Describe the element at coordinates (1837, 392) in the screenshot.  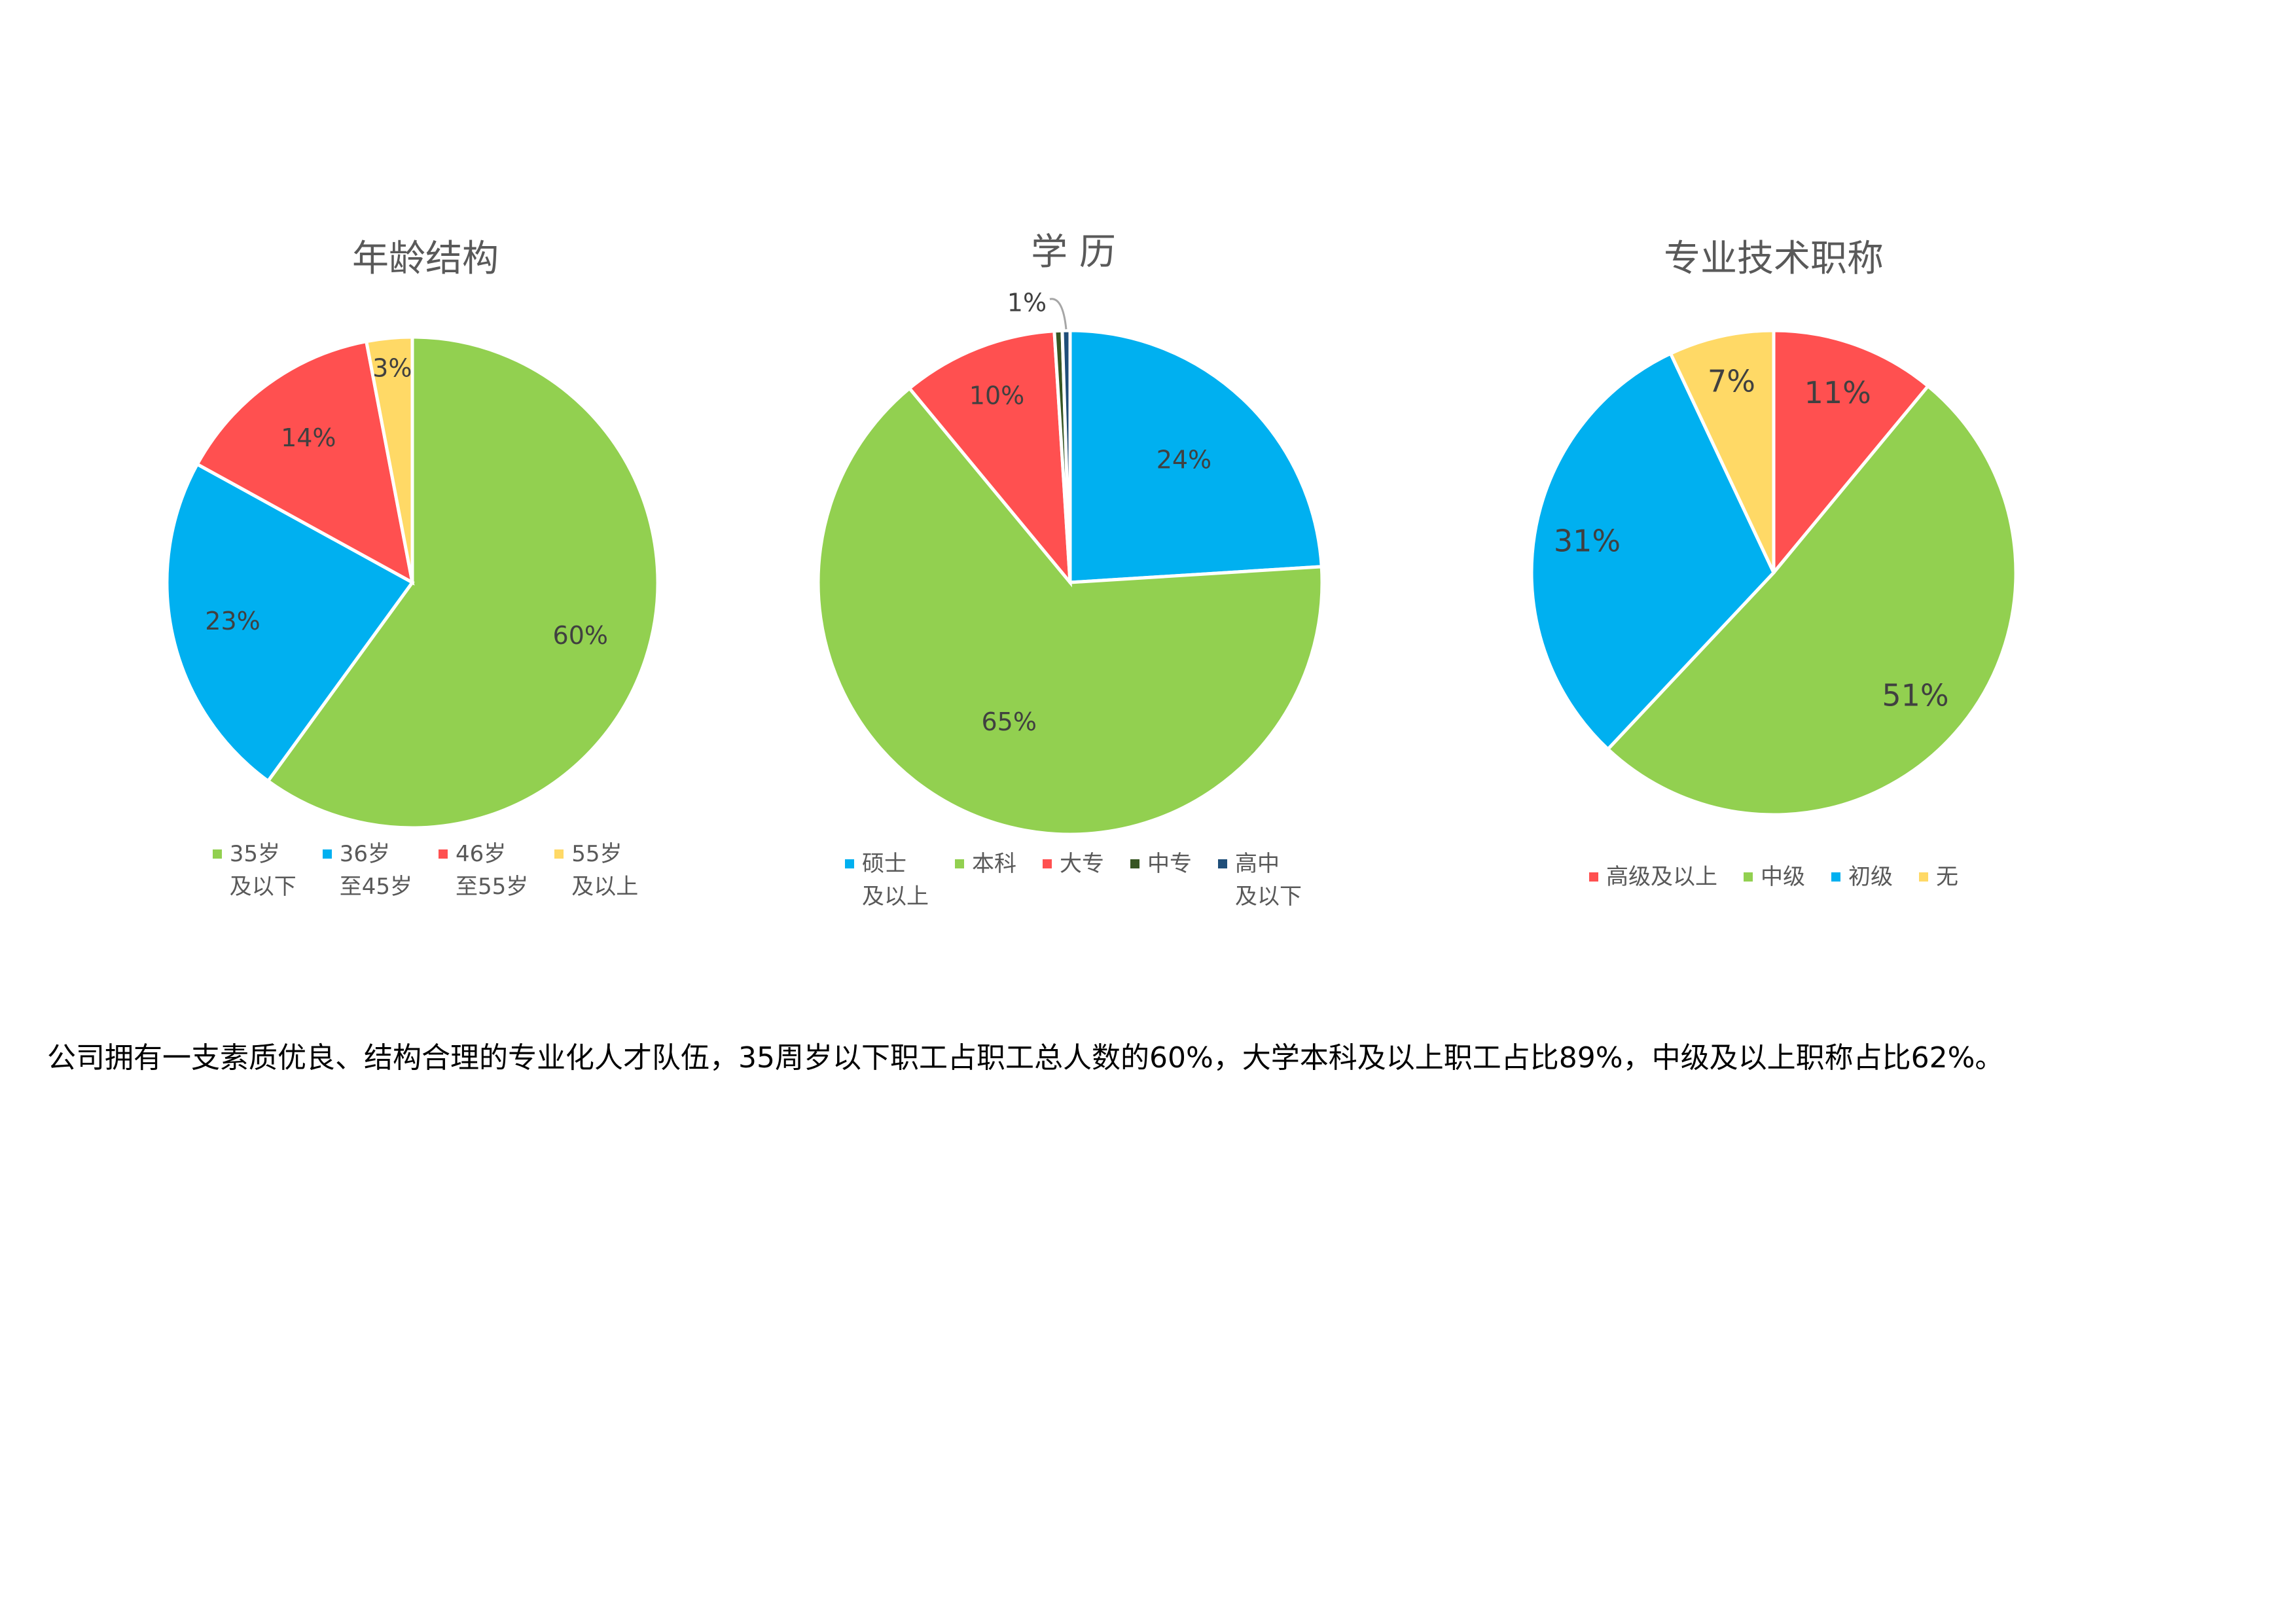
I see `data-label: 11%` at that location.